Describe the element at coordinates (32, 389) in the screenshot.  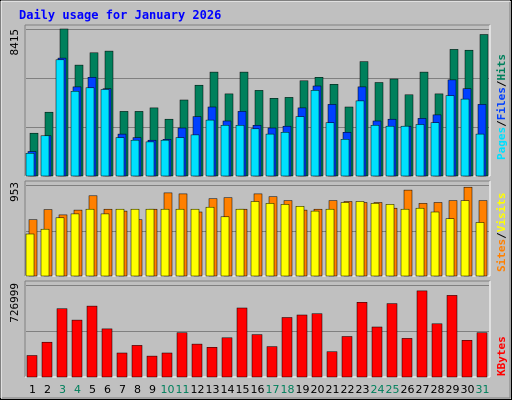
I see `x-label-day-1: 1` at that location.